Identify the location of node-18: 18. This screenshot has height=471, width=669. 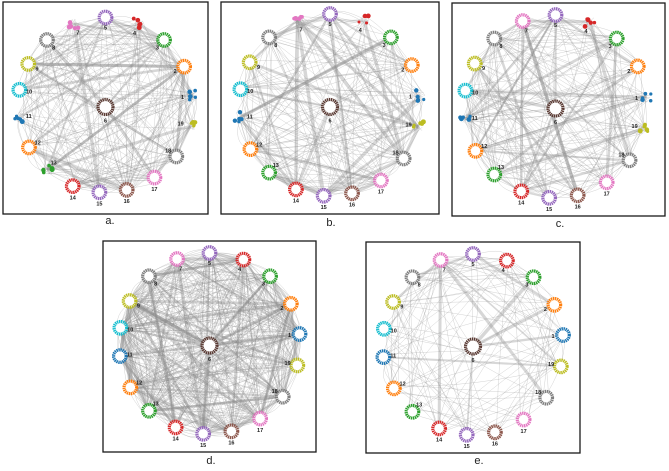
(628, 160).